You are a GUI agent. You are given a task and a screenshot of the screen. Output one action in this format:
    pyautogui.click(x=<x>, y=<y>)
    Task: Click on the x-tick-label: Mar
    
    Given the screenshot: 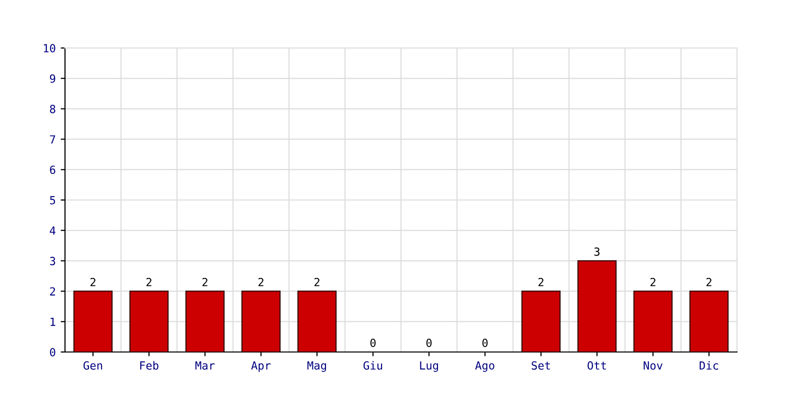 What is the action you would take?
    pyautogui.click(x=205, y=365)
    